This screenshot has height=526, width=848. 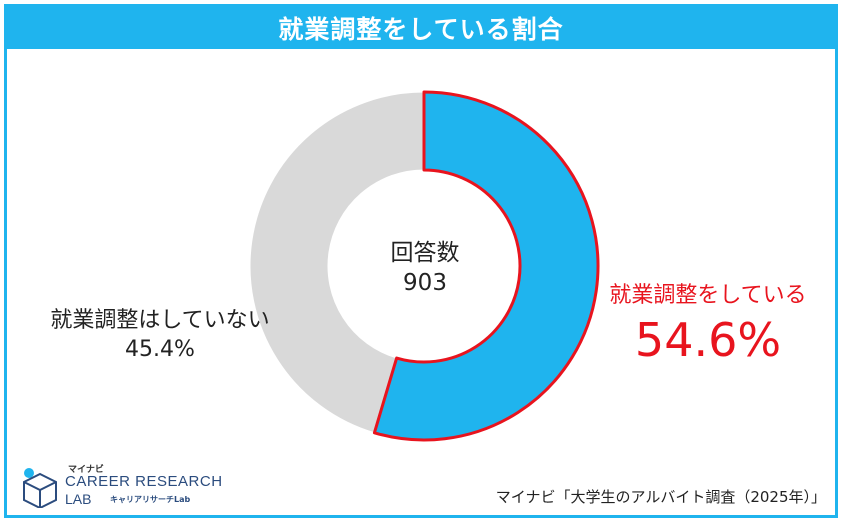 I want to click on slice-label-adjusting-value: 54.6%, so click(x=708, y=340).